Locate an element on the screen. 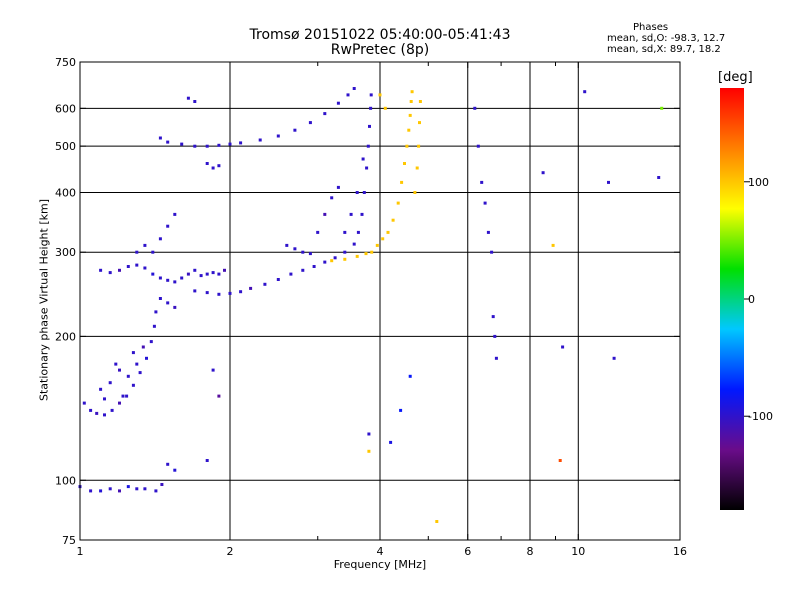  y-tick-label: 100 is located at coordinates (65, 480).